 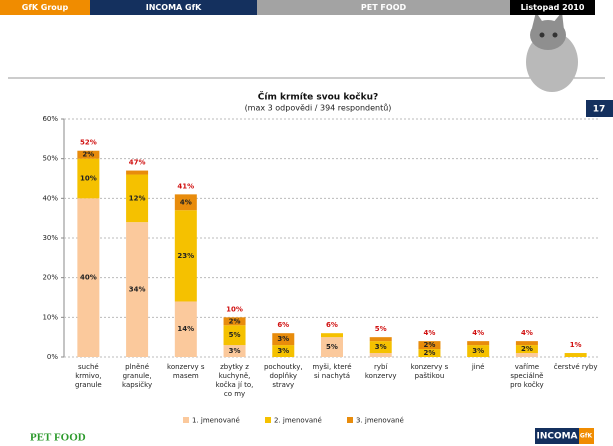 What do you see at coordinates (318, 97) in the screenshot?
I see `chart-title: Čím krmíte svou kočku?` at bounding box center [318, 97].